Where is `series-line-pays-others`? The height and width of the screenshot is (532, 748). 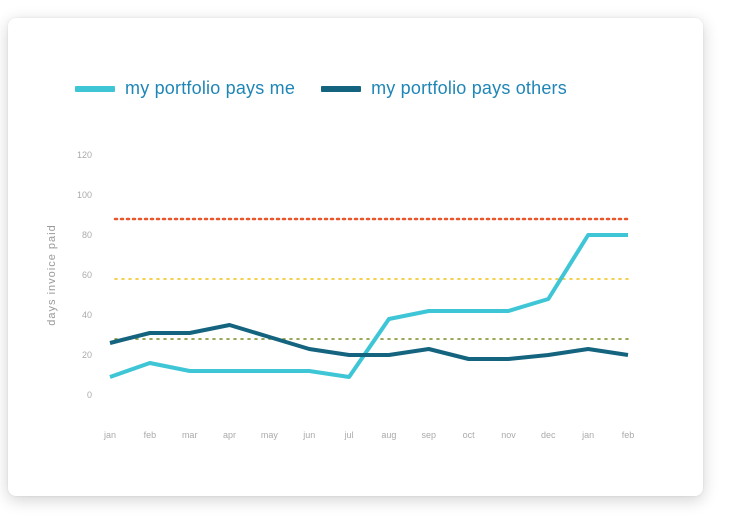 series-line-pays-others is located at coordinates (369, 342).